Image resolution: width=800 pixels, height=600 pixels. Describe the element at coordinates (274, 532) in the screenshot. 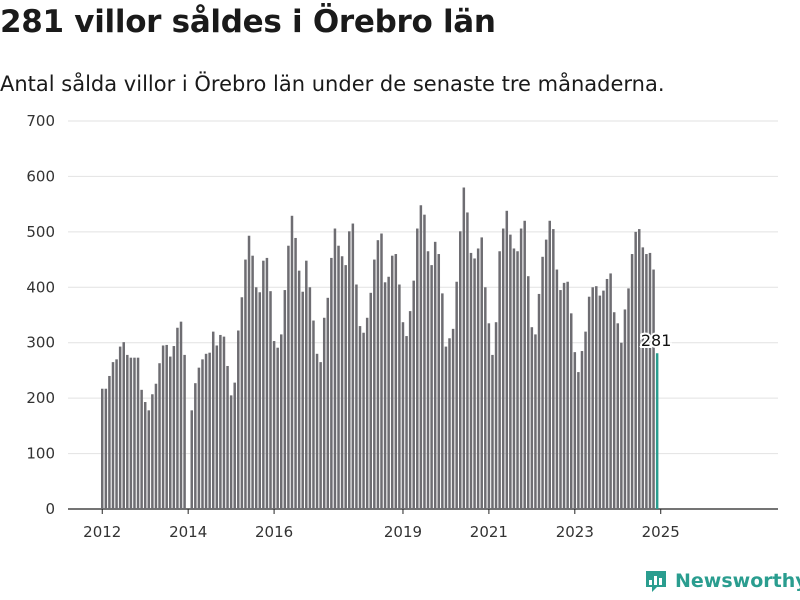

I see `x-tick-label: 2016` at that location.